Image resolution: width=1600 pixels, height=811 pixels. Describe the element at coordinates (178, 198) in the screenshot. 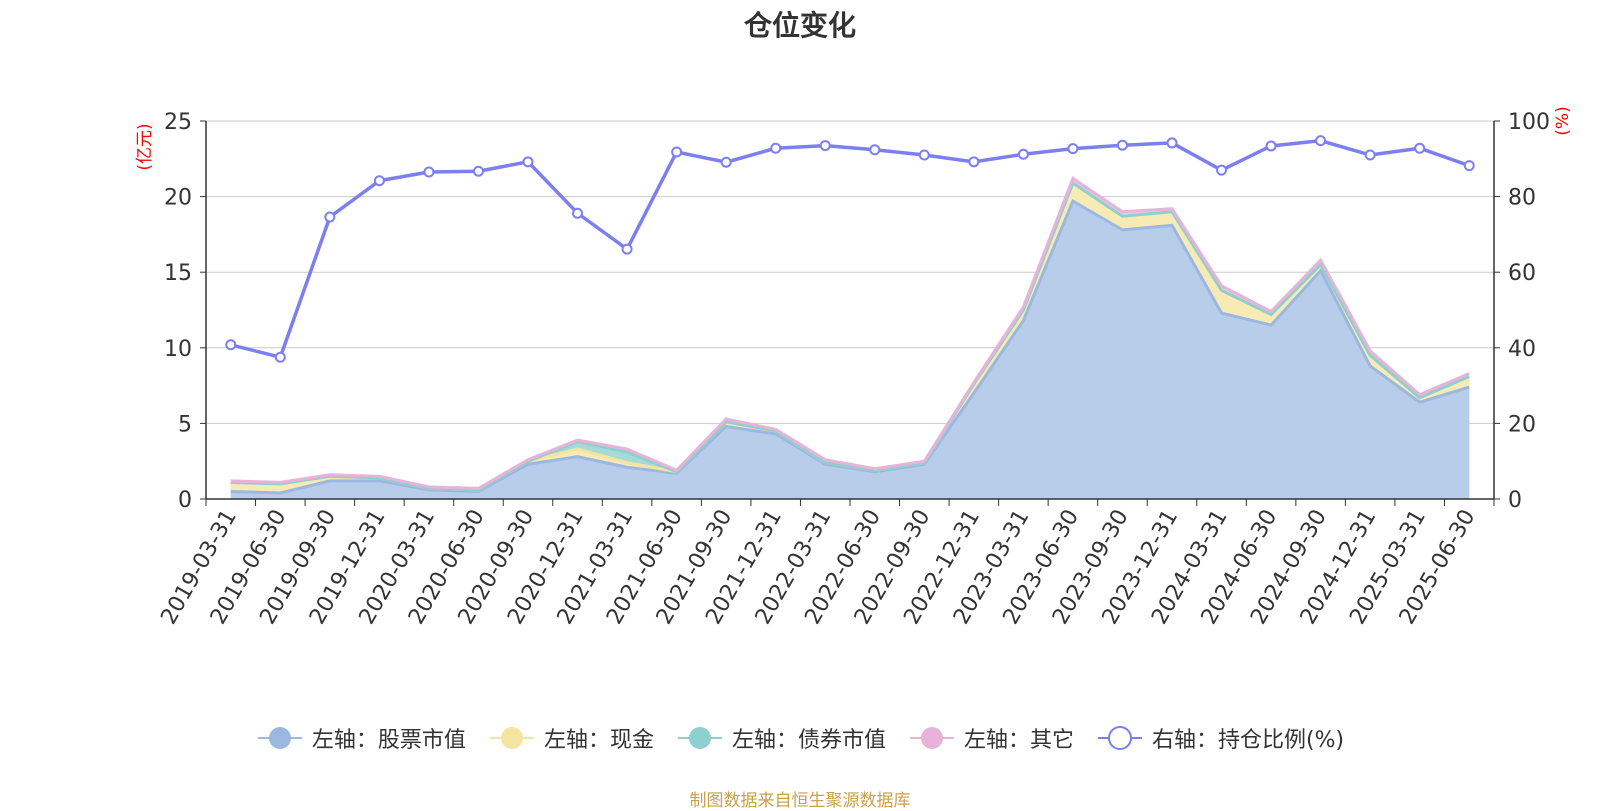

I see `y-left-tick-label: 20` at that location.